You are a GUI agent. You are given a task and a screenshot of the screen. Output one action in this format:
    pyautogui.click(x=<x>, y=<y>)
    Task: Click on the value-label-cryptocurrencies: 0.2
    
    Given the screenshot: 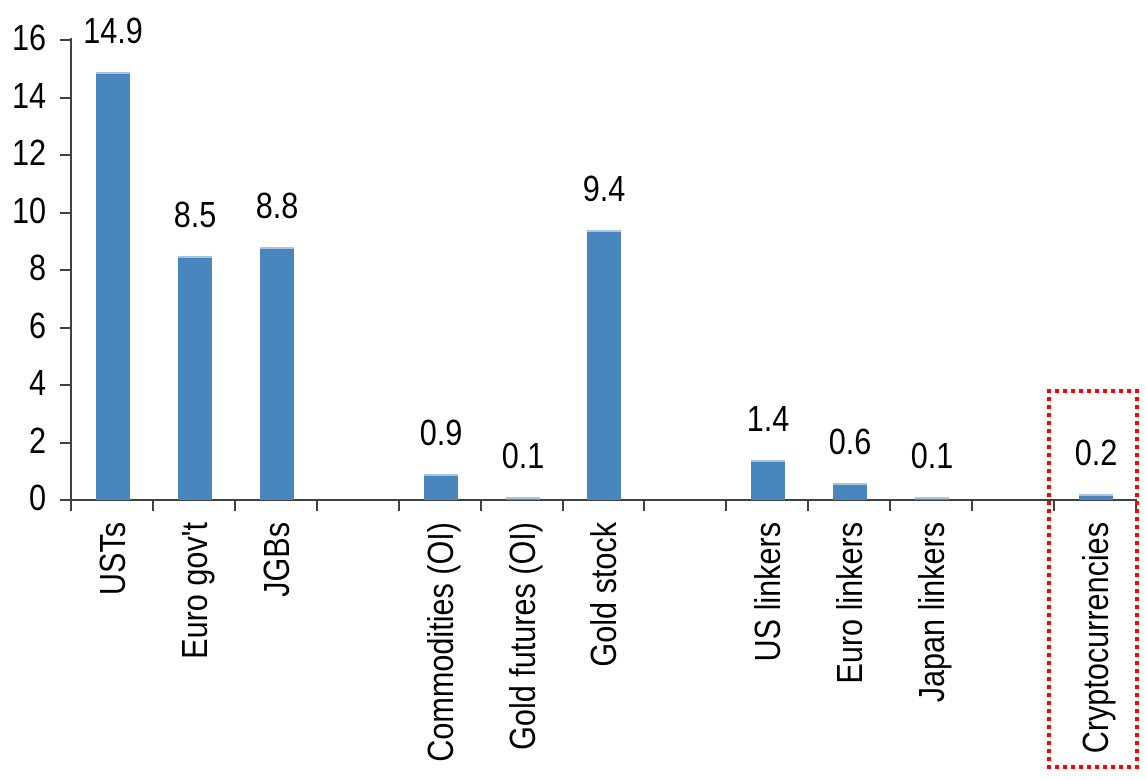 What is the action you would take?
    pyautogui.click(x=1096, y=452)
    